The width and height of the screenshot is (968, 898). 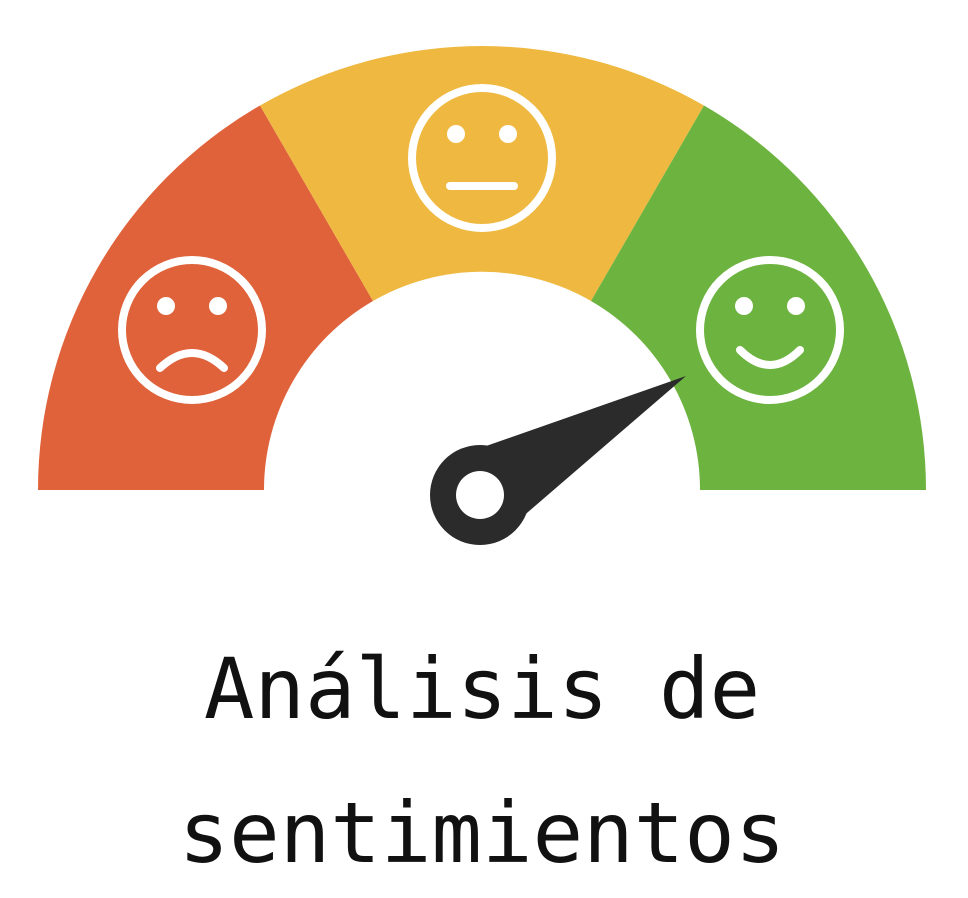 I want to click on negative-segment, so click(x=205, y=297).